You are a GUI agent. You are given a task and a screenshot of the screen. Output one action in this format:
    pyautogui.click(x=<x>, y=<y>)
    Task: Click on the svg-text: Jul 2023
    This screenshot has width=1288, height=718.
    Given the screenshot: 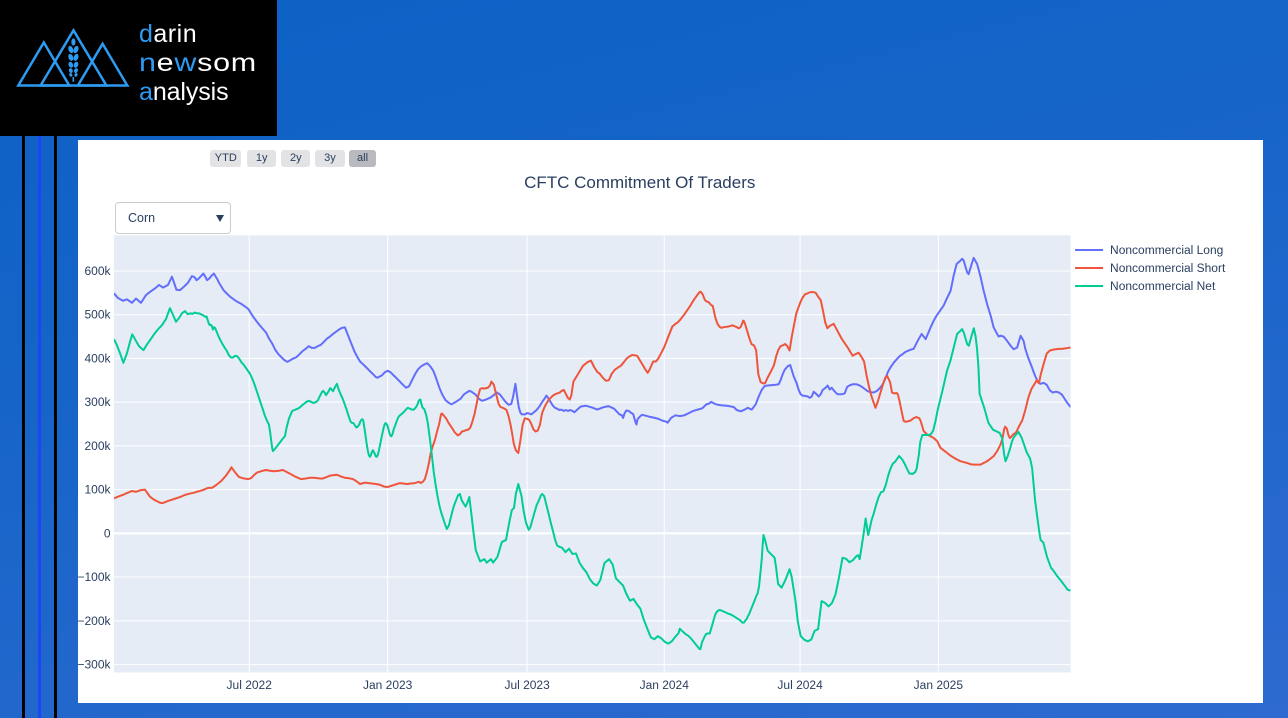 What is the action you would take?
    pyautogui.click(x=527, y=684)
    